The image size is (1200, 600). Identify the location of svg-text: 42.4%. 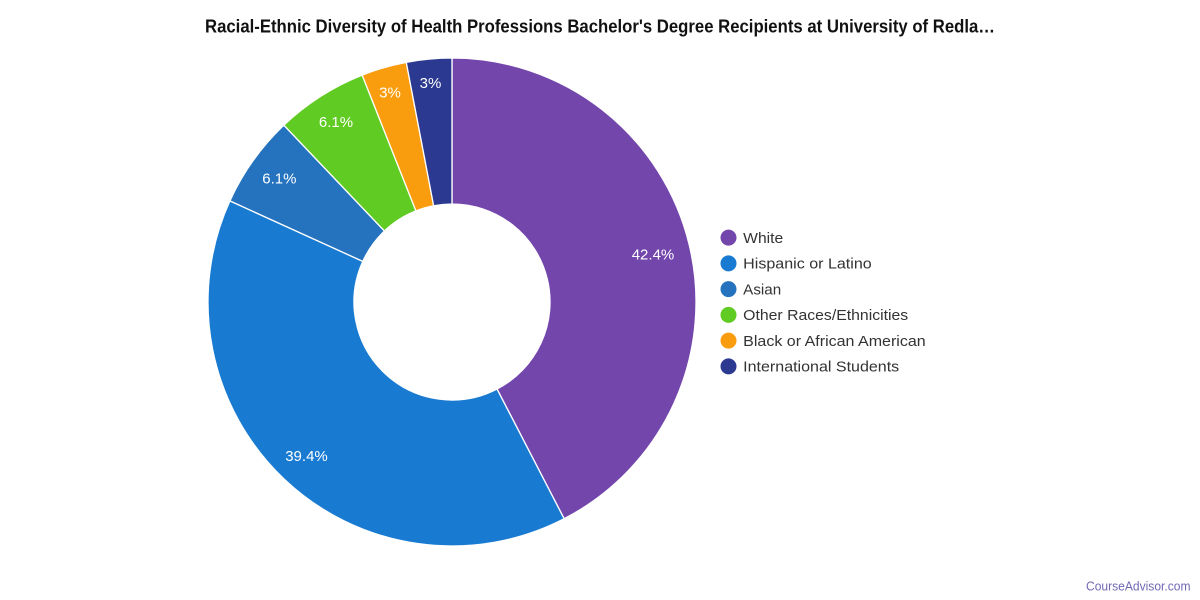
(653, 254).